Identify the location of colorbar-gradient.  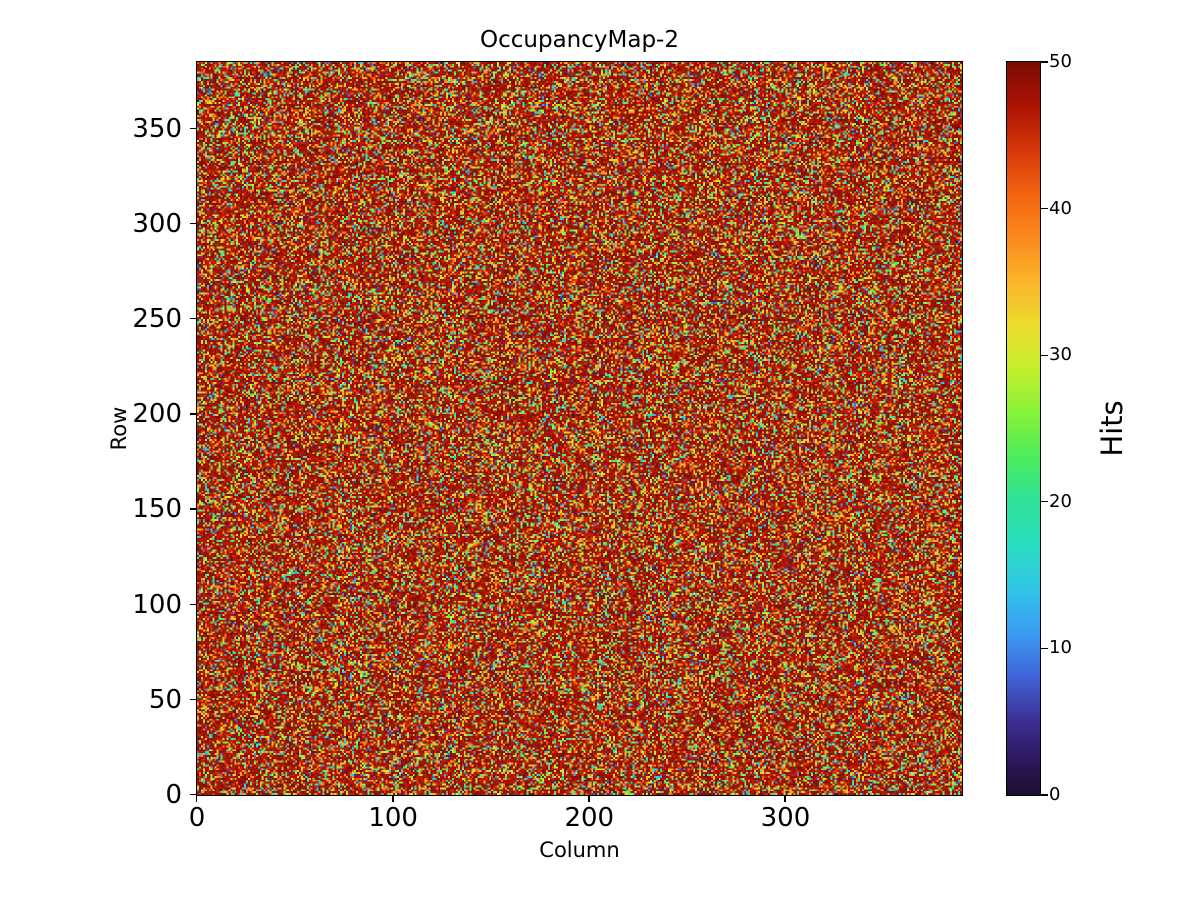
(1023, 428).